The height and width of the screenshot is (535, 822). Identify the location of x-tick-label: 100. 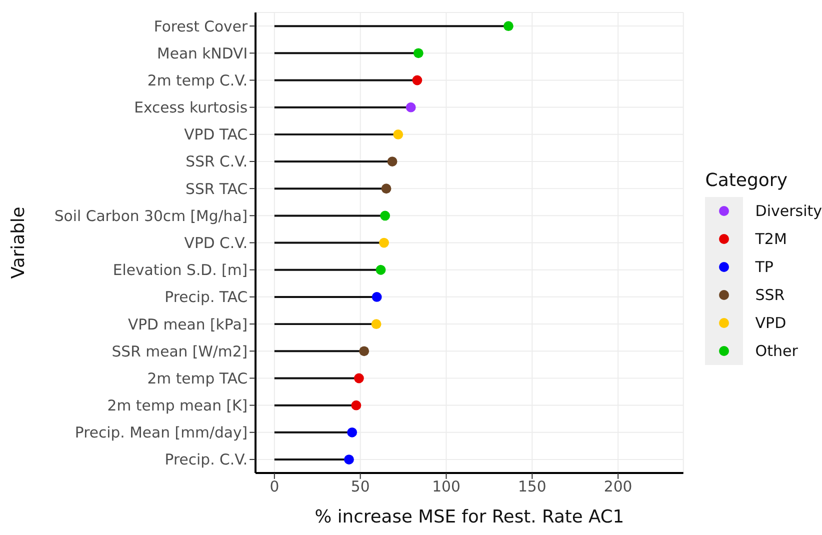
(446, 486).